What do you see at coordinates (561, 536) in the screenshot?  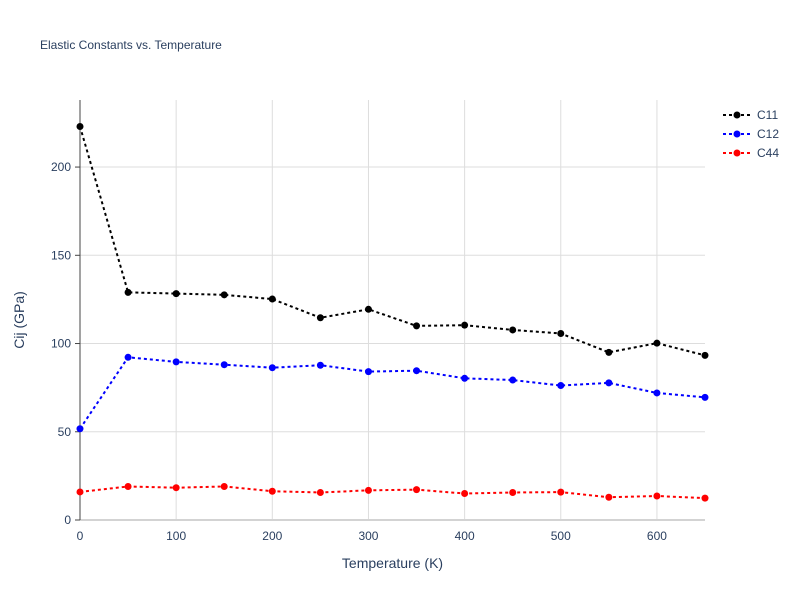 I see `x-tick-label: 500` at bounding box center [561, 536].